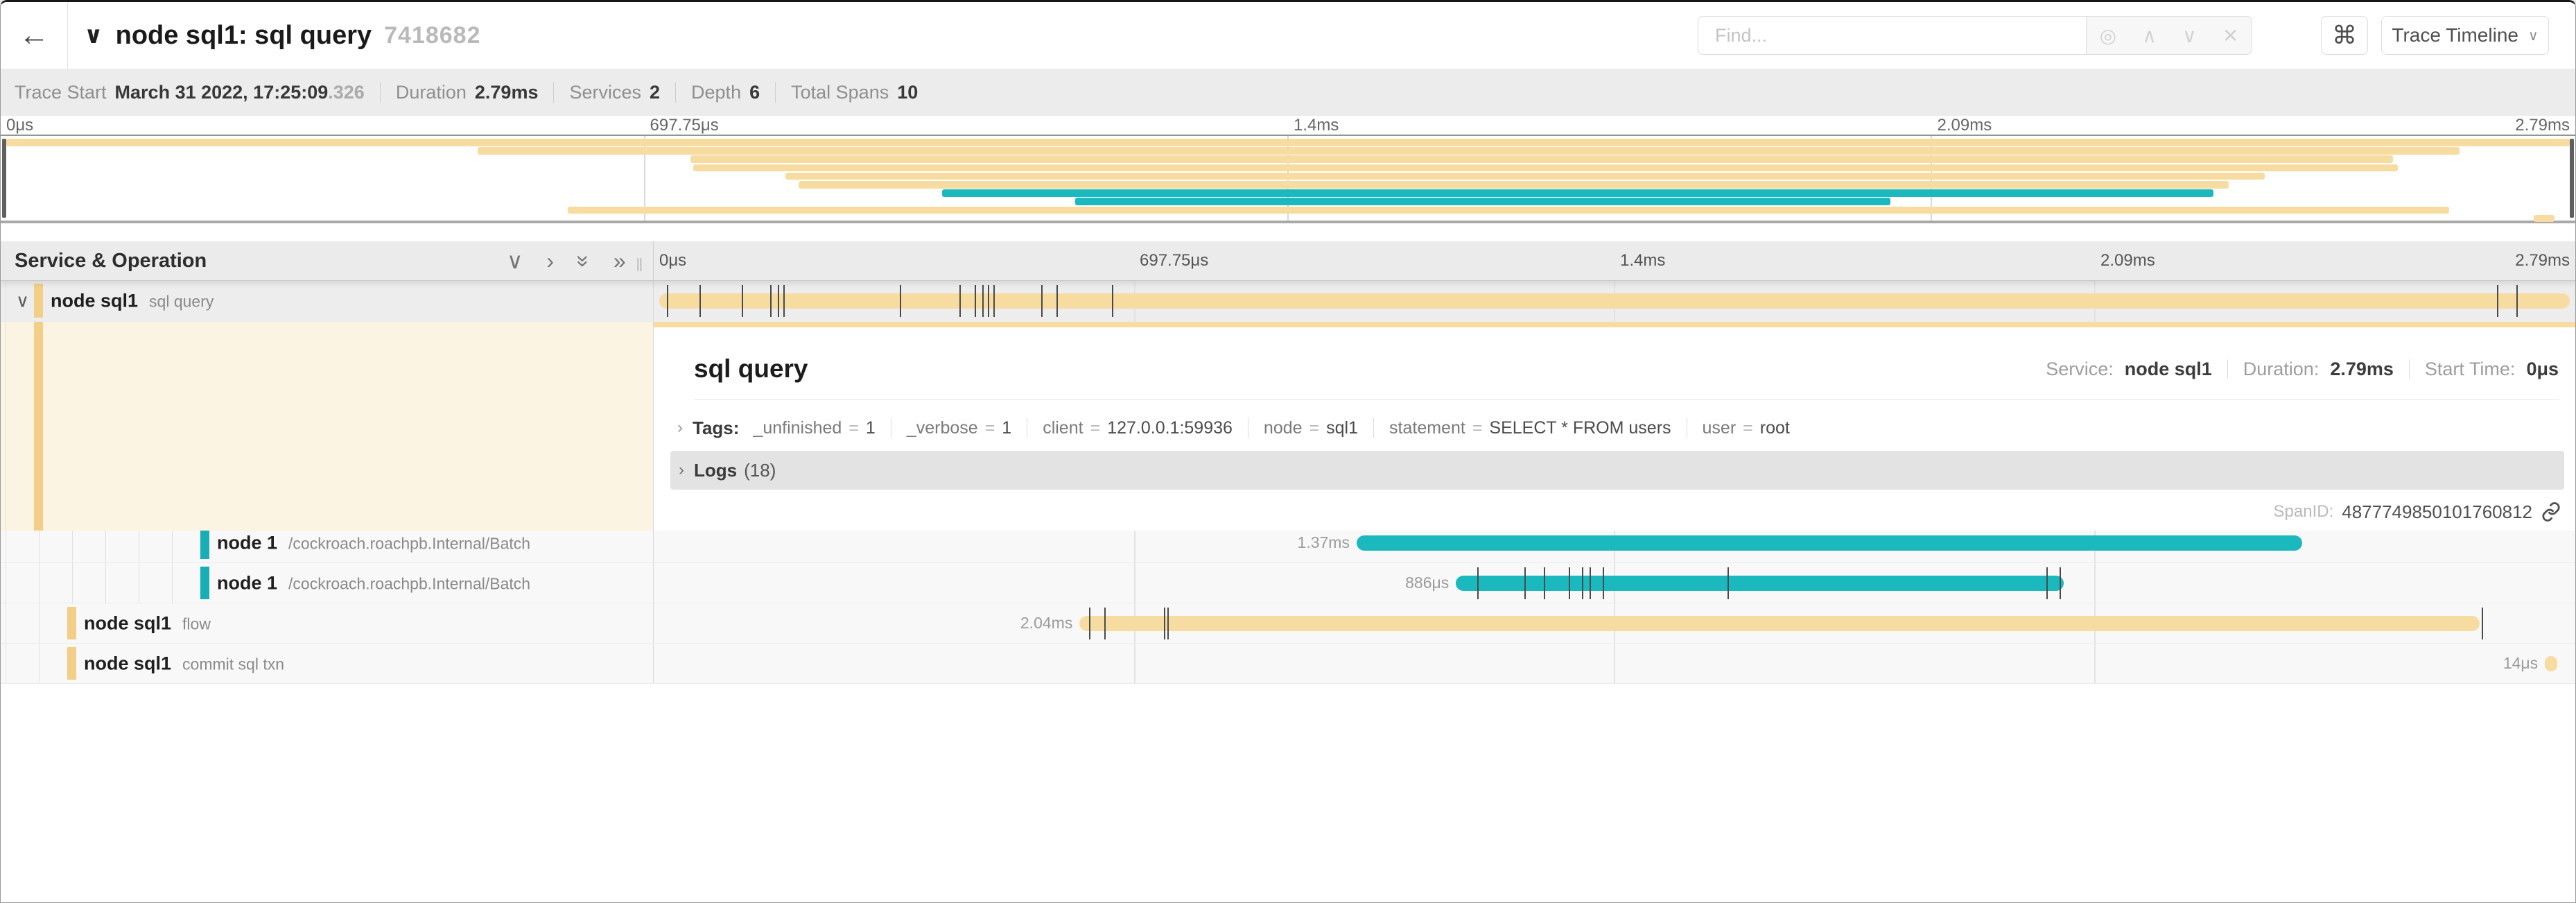  I want to click on detail-span-title: sql query, so click(751, 368).